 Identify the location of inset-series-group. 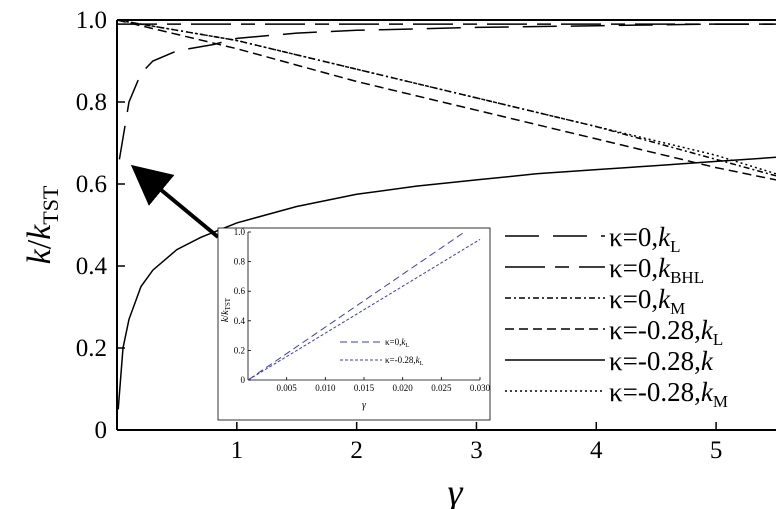
(364, 306).